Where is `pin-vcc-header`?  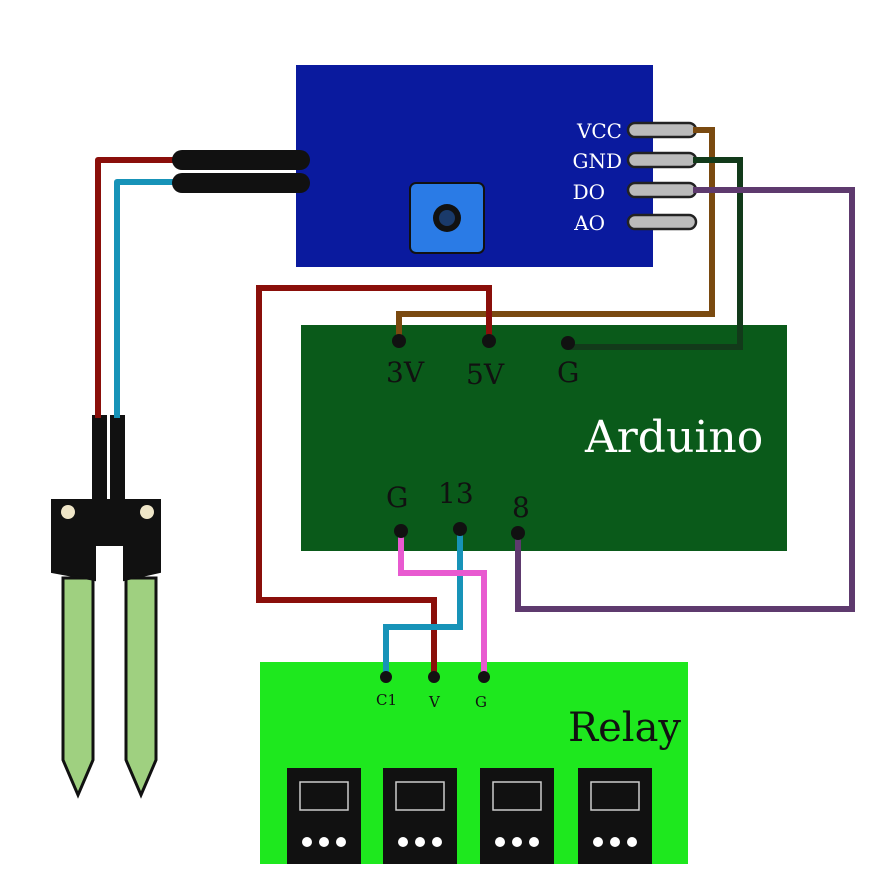 pin-vcc-header is located at coordinates (662, 130).